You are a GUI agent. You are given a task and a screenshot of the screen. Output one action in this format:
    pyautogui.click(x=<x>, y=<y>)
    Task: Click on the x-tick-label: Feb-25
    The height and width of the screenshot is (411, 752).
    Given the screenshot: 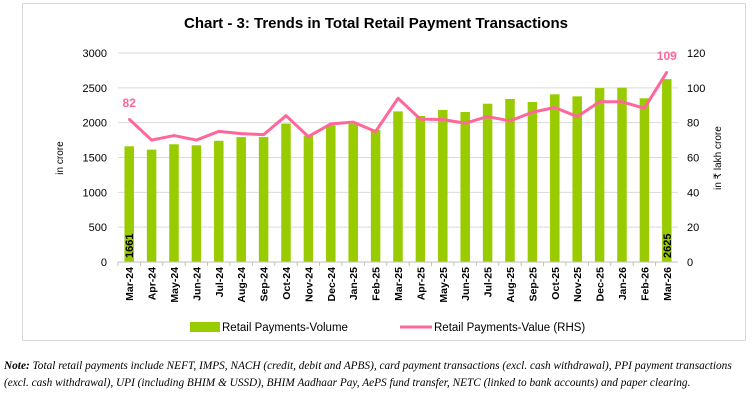 What is the action you would take?
    pyautogui.click(x=377, y=284)
    